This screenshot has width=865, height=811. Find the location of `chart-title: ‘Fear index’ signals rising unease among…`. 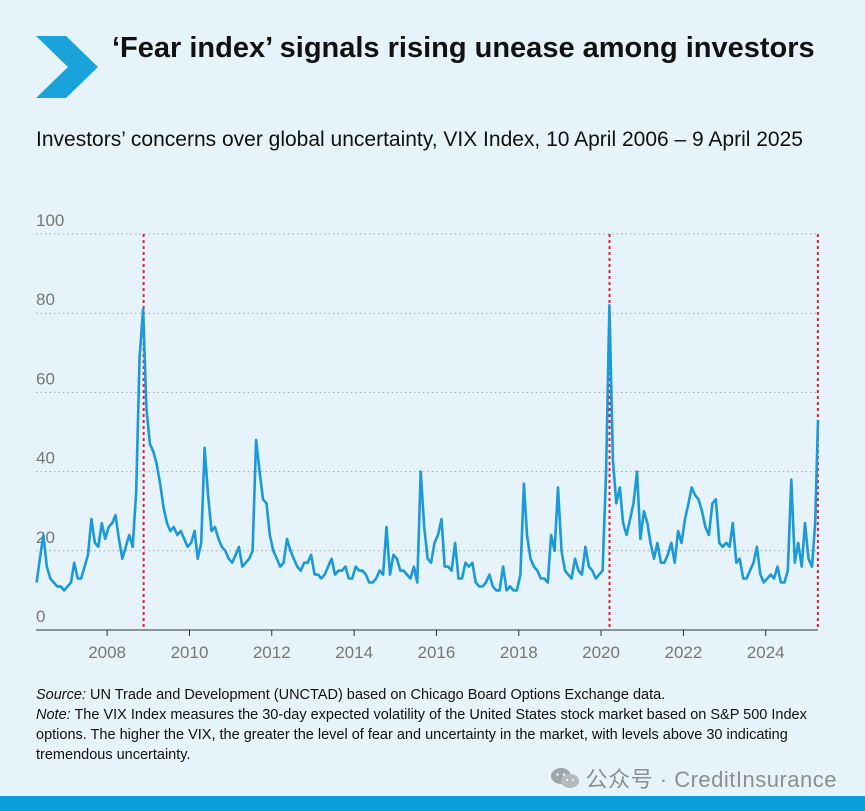

chart-title: ‘Fear index’ signals rising unease among… is located at coordinates (463, 48).